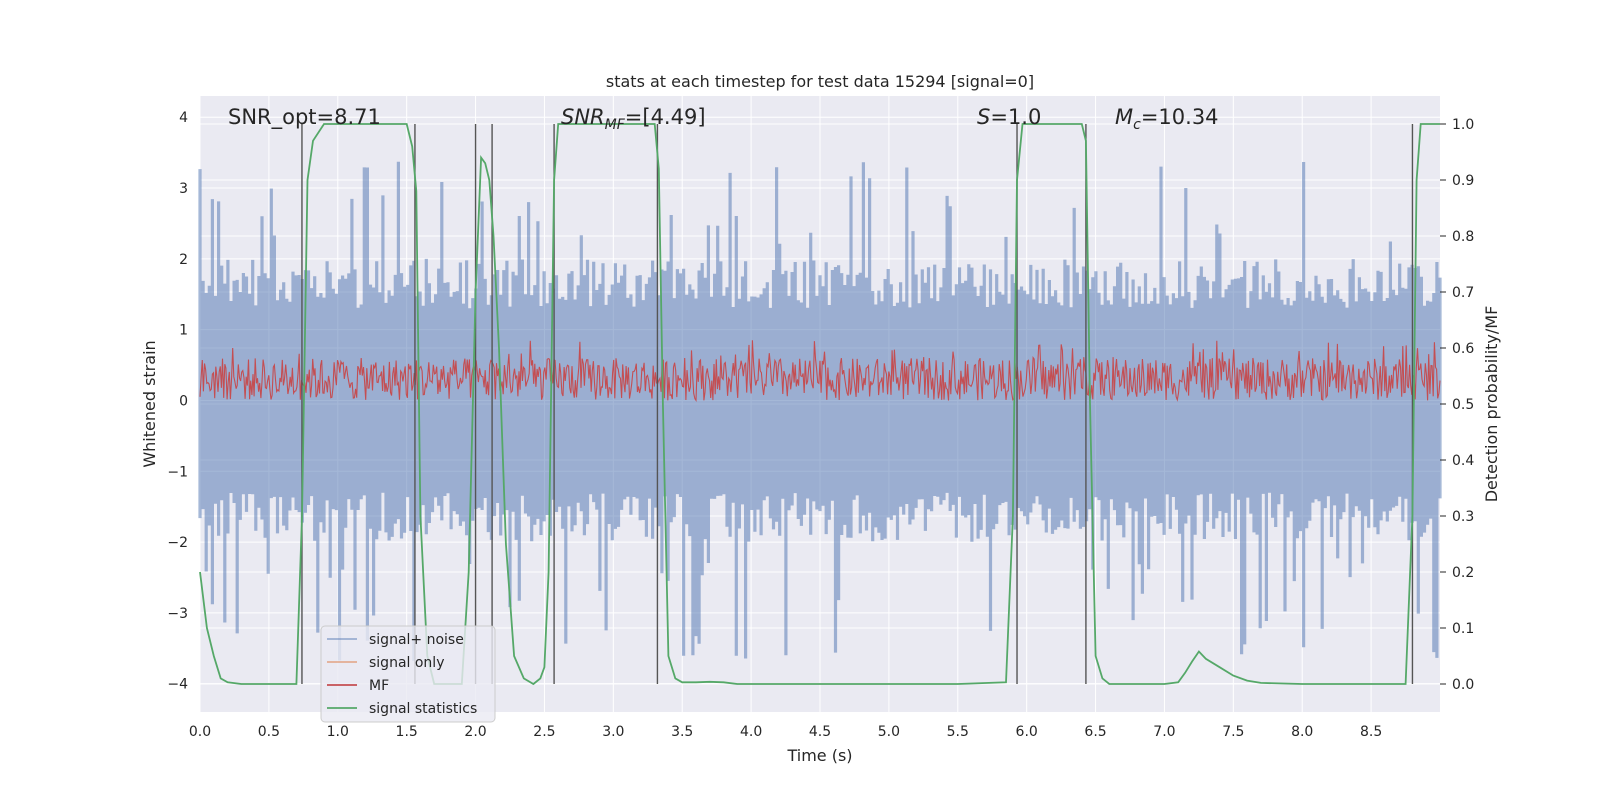 This screenshot has width=1600, height=800. What do you see at coordinates (475, 732) in the screenshot?
I see `x-tick-label-4: 2.0` at bounding box center [475, 732].